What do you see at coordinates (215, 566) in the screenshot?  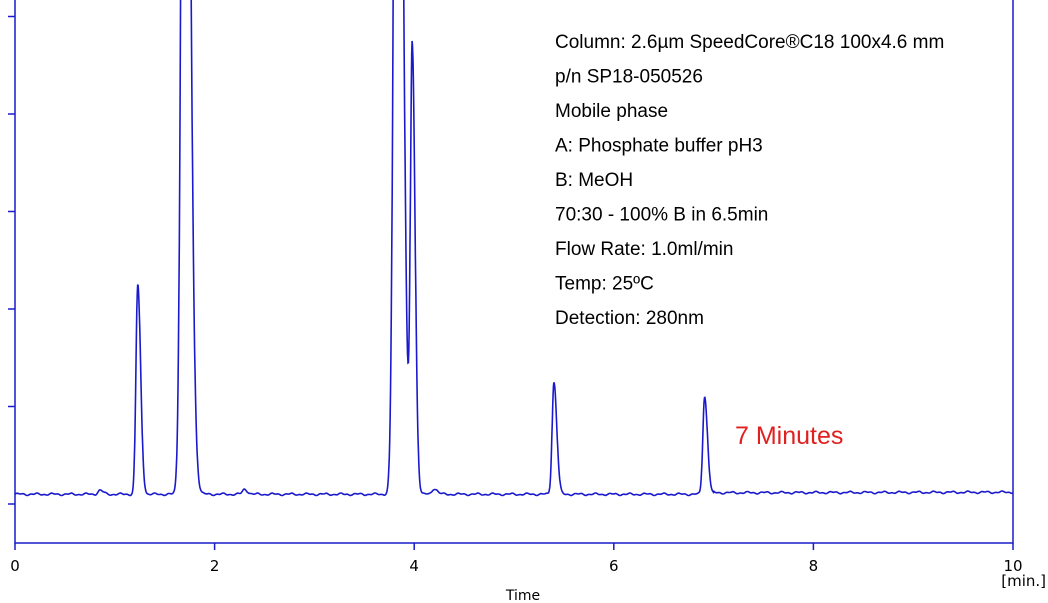 I see `x-tick-label-1: 2` at bounding box center [215, 566].